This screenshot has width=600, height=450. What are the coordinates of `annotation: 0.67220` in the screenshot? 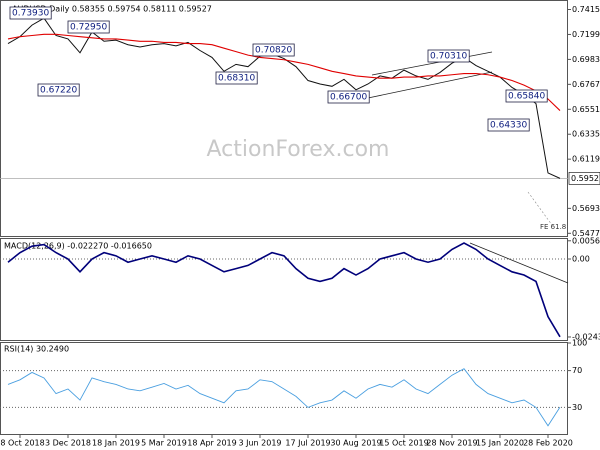 It's located at (58, 91).